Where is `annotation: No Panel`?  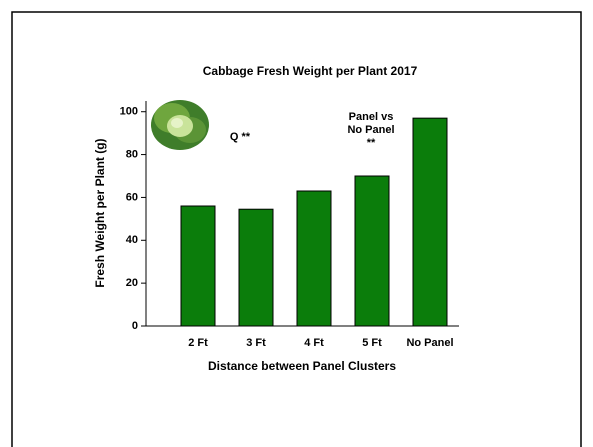 annotation: No Panel is located at coordinates (370, 130).